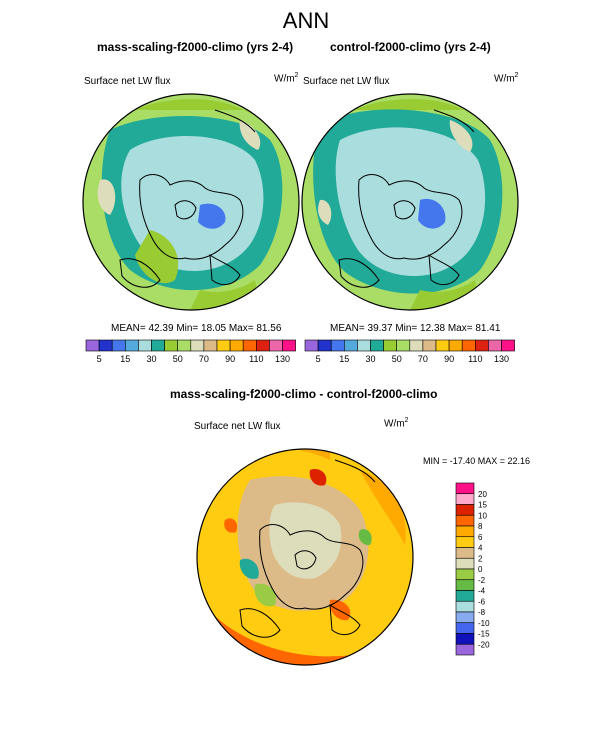 The height and width of the screenshot is (738, 612). I want to click on right-colorbar-tick-label: 30, so click(370, 359).